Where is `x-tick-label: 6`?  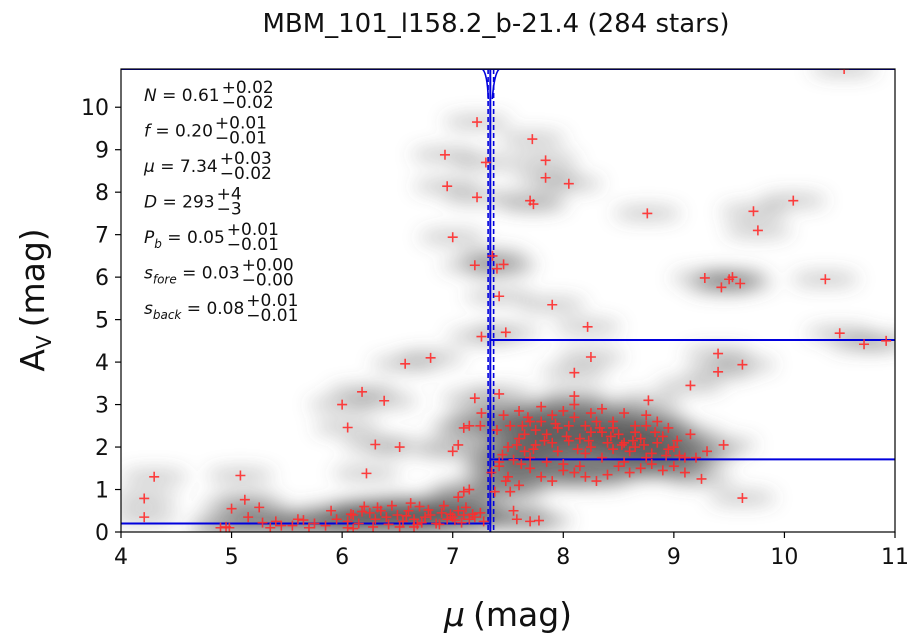 x-tick-label: 6 is located at coordinates (342, 557).